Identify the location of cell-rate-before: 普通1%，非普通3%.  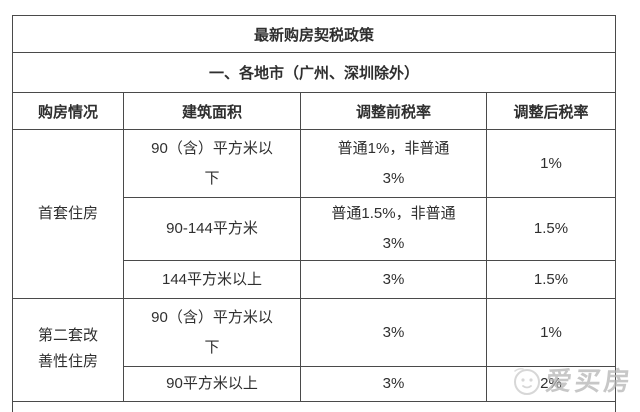
(393, 163).